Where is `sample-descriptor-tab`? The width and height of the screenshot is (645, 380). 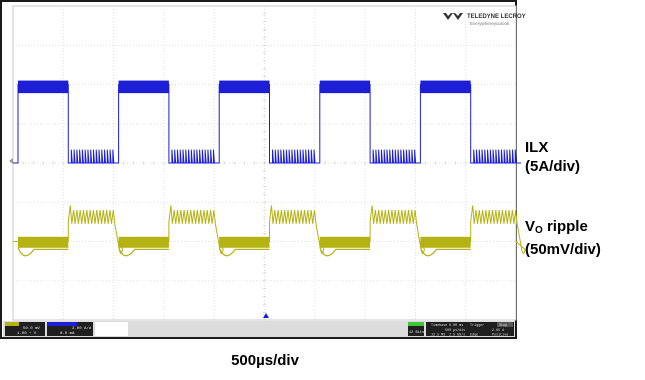
sample-descriptor-tab is located at coordinates (416, 324).